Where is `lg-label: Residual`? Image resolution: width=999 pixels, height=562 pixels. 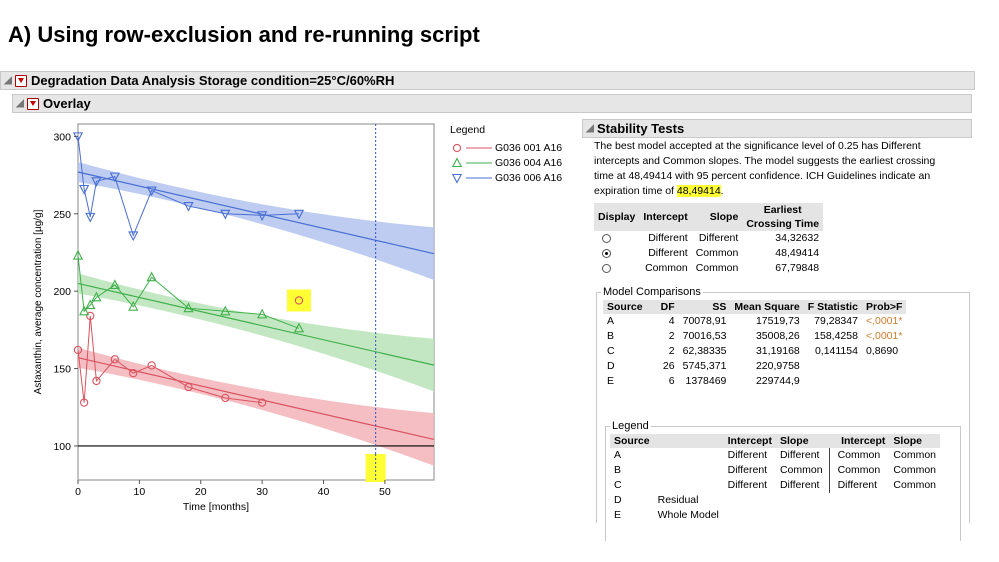
lg-label: Residual is located at coordinates (678, 500).